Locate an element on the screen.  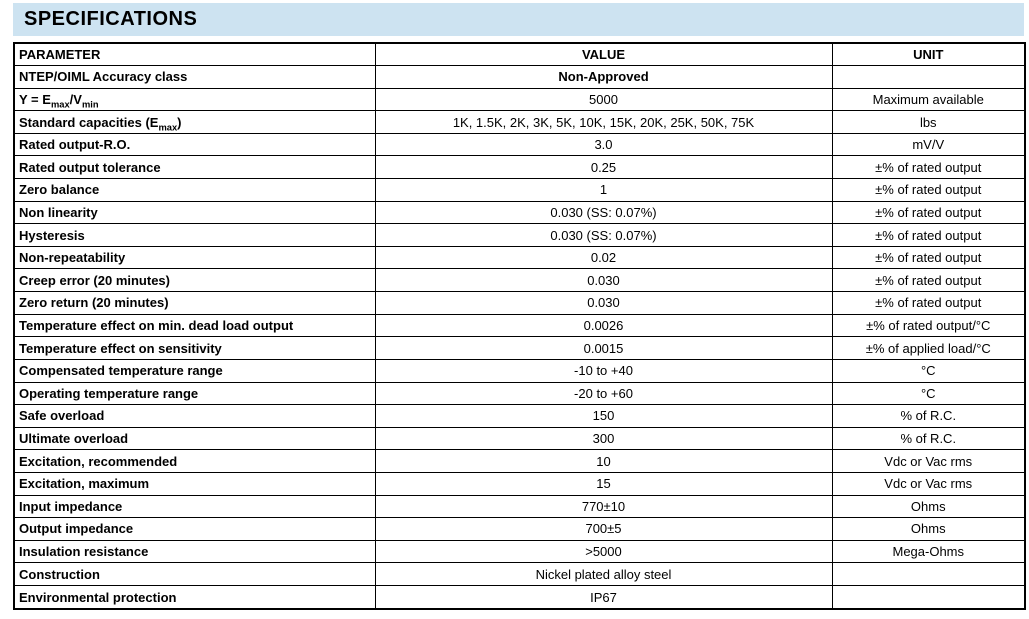
value-cell: Non-Approved is located at coordinates (603, 77).